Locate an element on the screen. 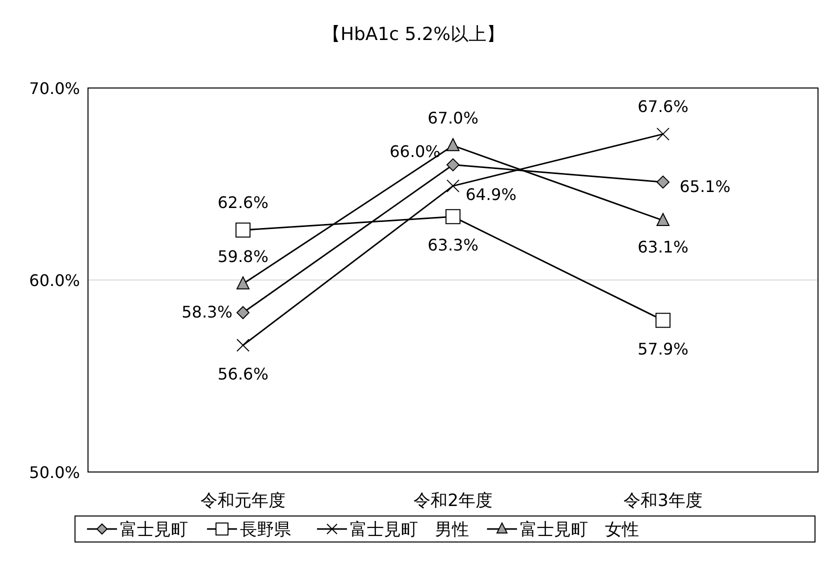  x-tick-label: 令和3年度 is located at coordinates (663, 501).